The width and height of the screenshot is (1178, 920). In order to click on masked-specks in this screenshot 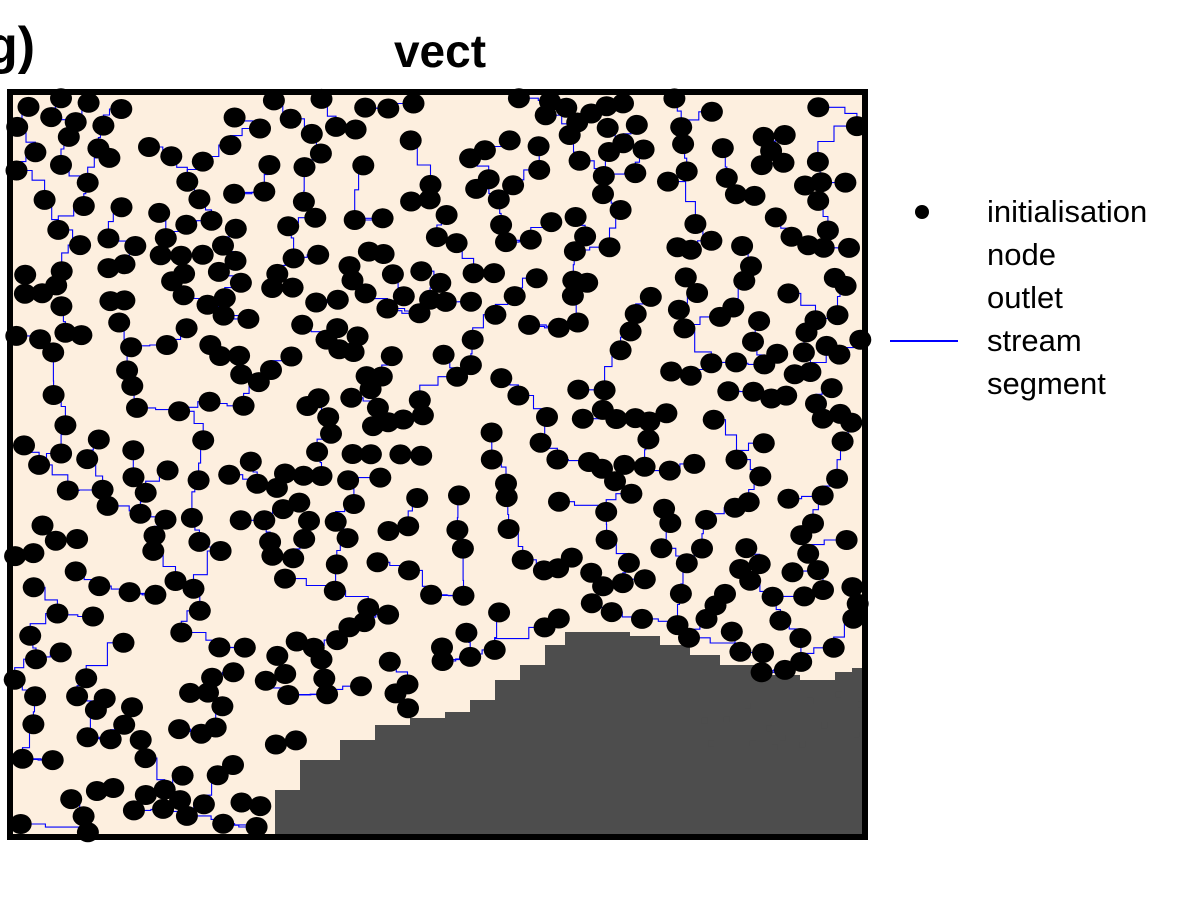, I will do `click(782, 721)`.